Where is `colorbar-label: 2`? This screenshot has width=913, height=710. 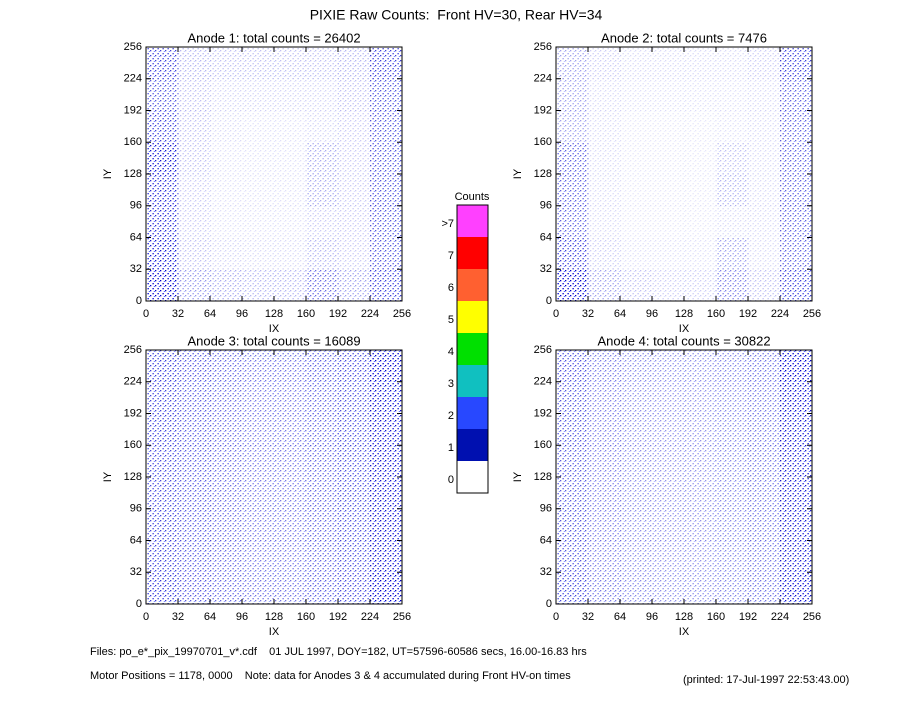
colorbar-label: 2 is located at coordinates (451, 416).